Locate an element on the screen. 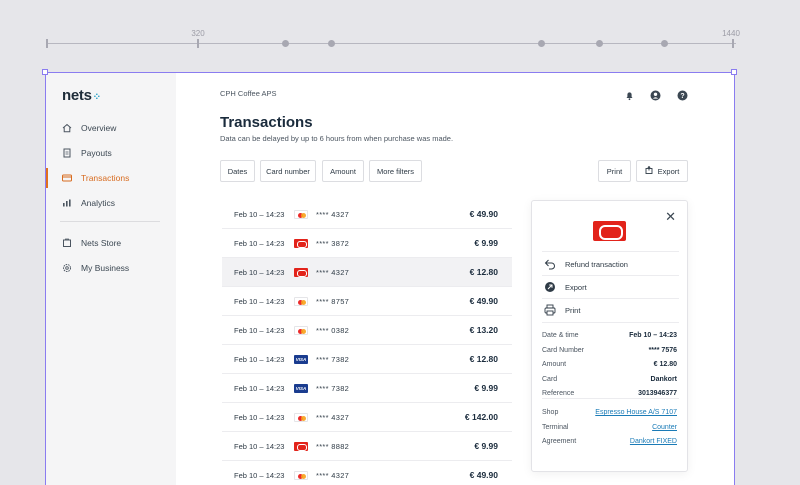 The height and width of the screenshot is (485, 800). print-label: Print is located at coordinates (573, 310).